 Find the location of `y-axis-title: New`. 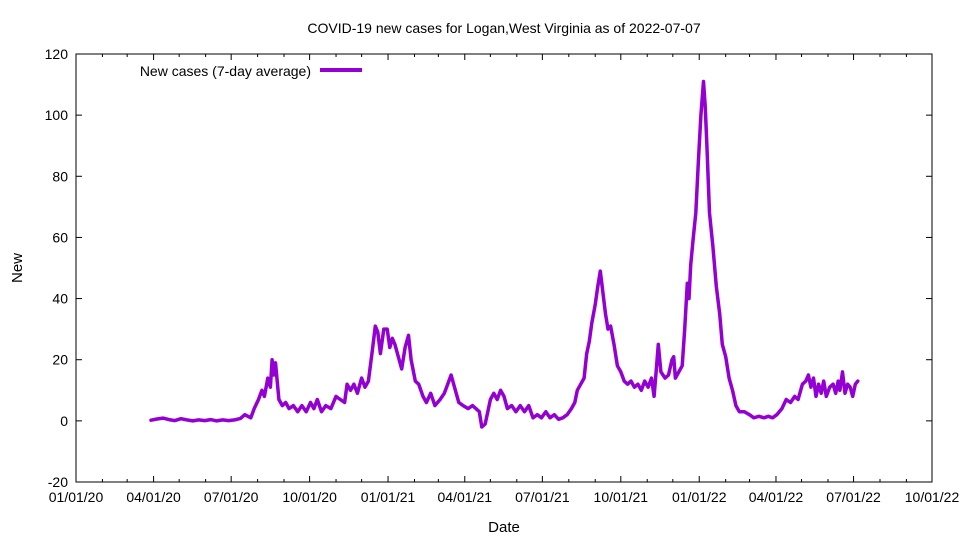

y-axis-title: New is located at coordinates (17, 268).